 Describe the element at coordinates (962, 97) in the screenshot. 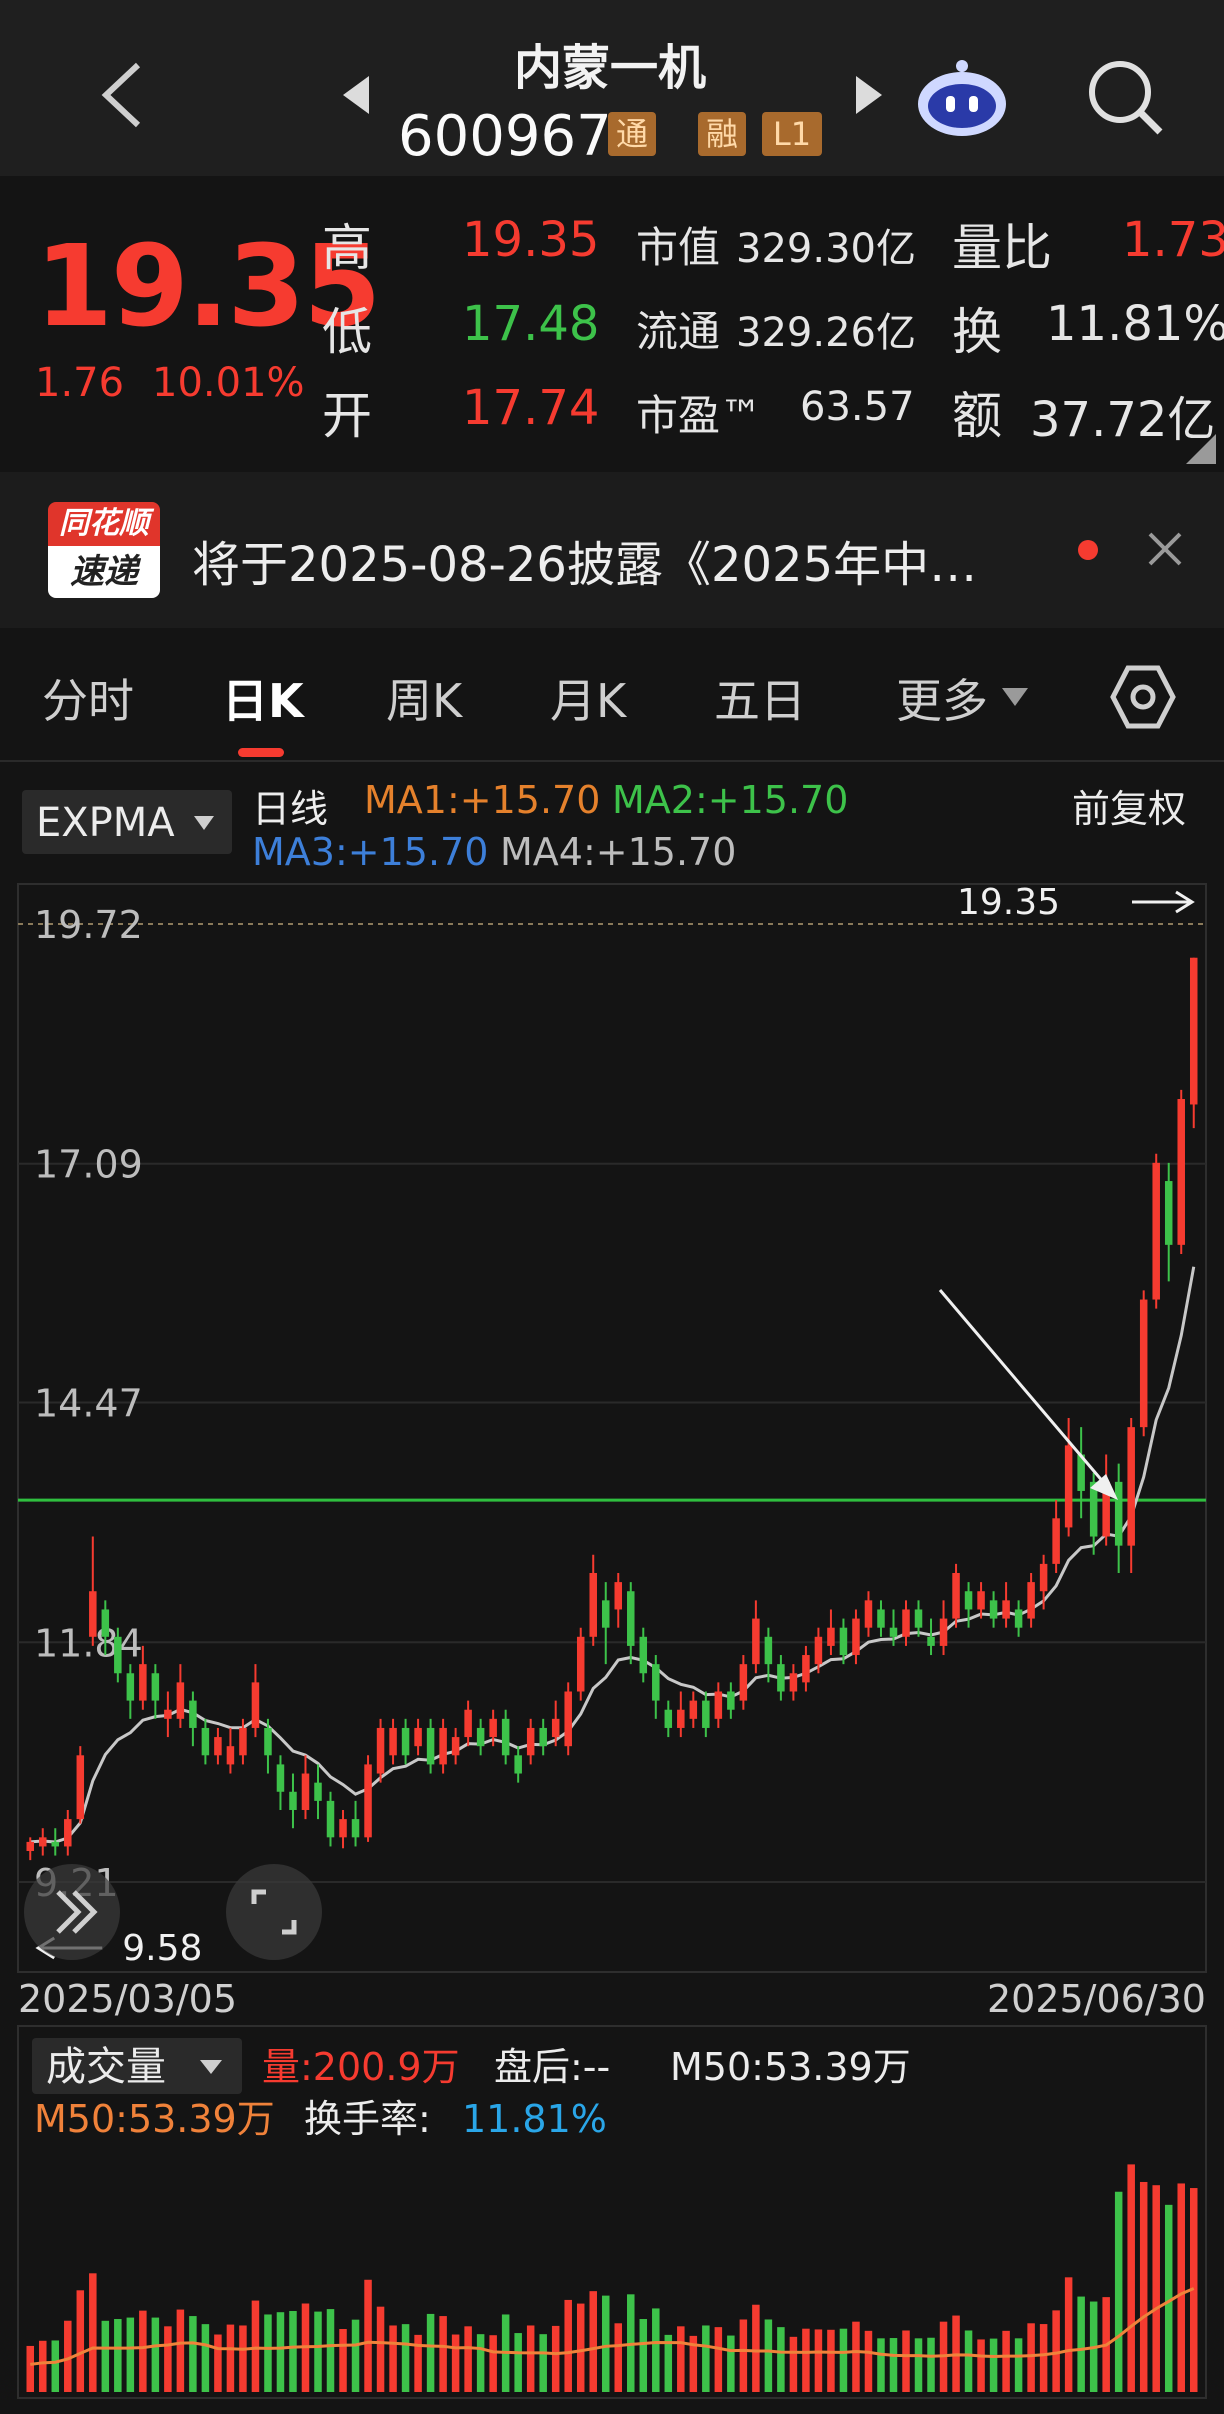

I see `assistant-robot-icon` at that location.